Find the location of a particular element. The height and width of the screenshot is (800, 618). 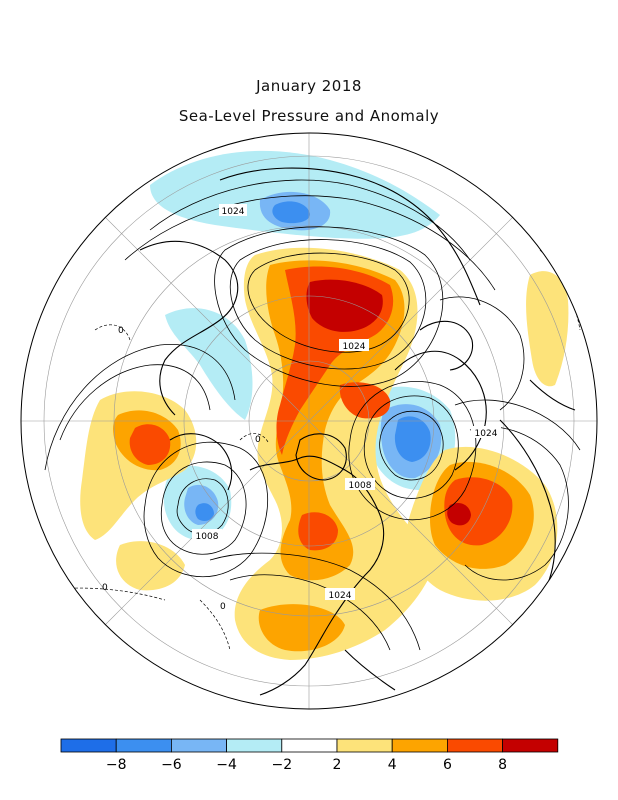

contour-low-east is located at coordinates (411, 445).